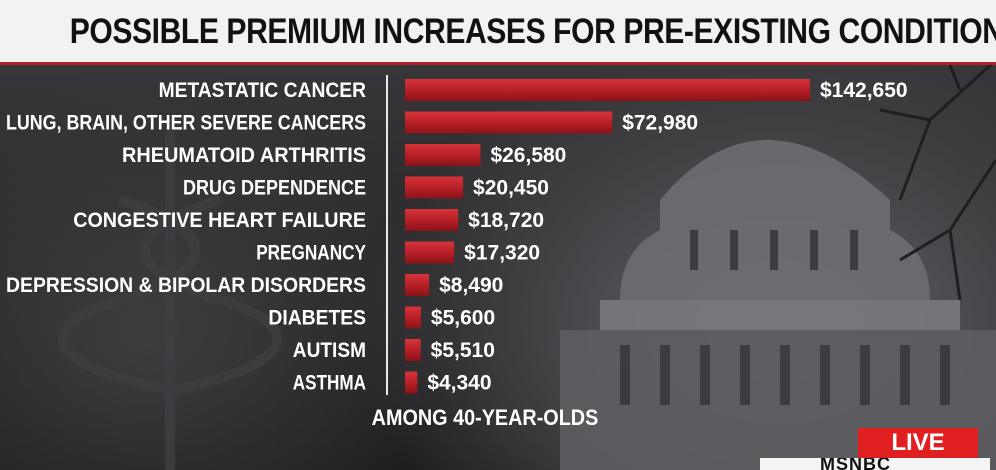 The image size is (996, 470). I want to click on category-label: DRUG DEPENDENCE, so click(274, 188).